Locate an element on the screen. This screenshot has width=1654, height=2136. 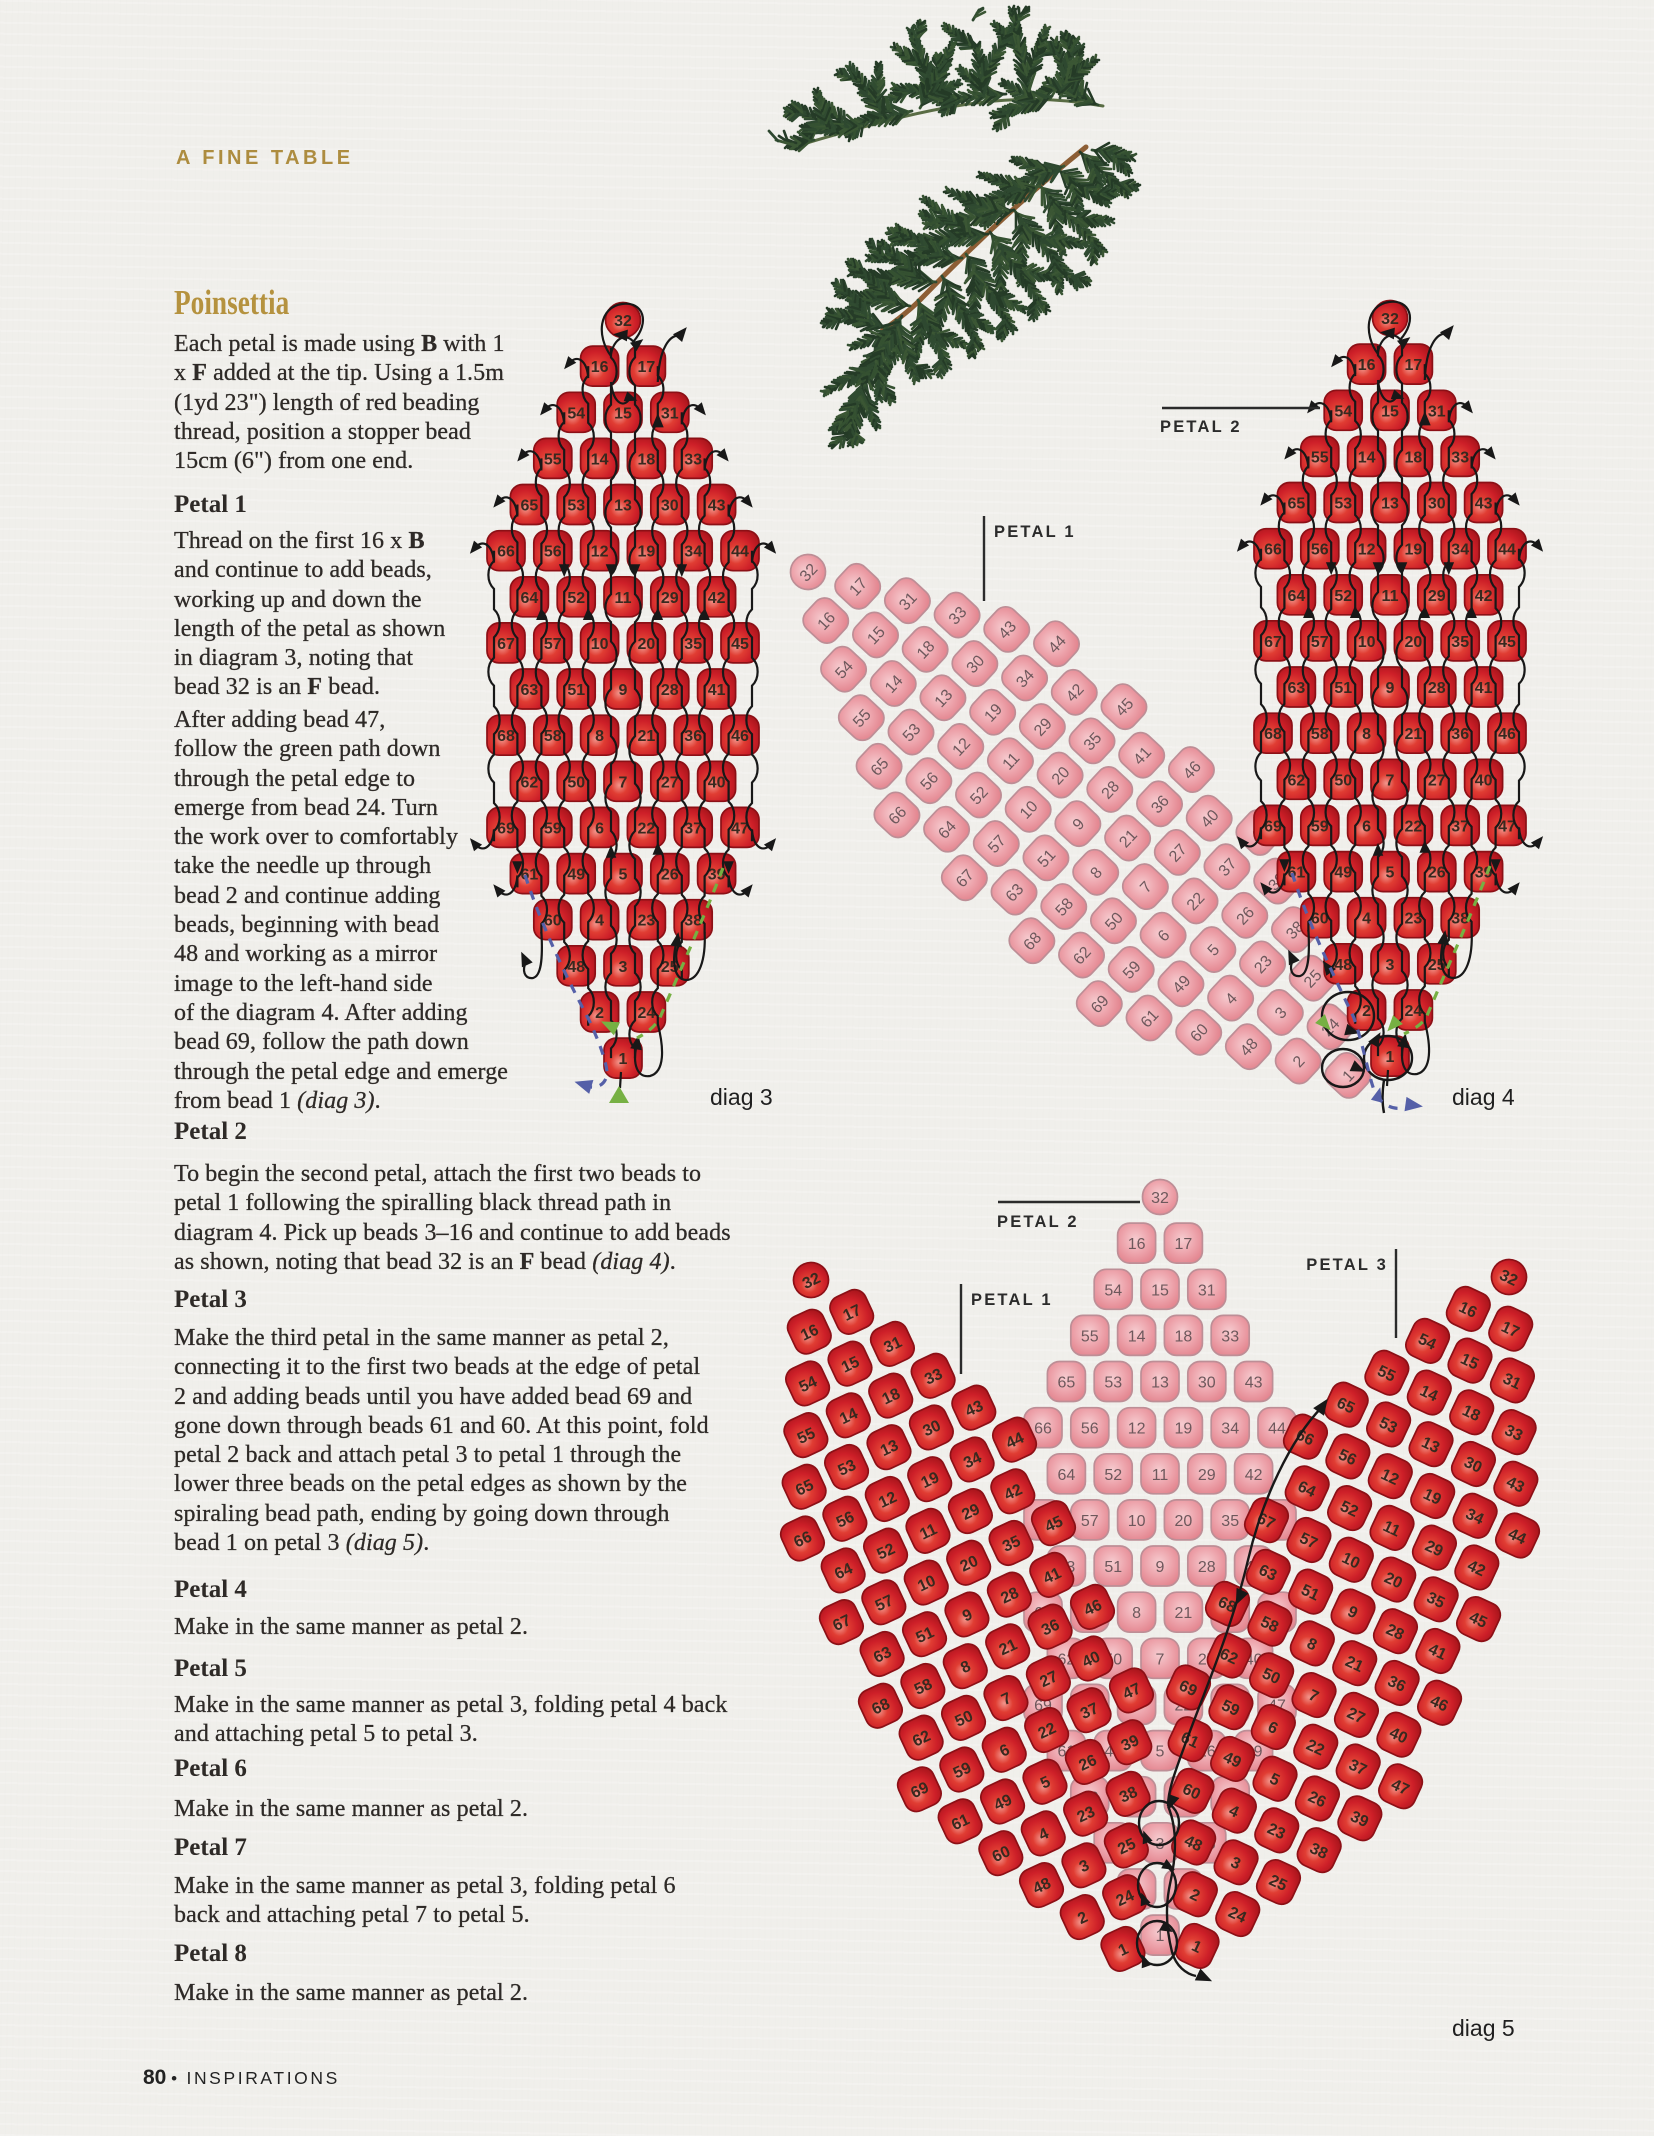
svg-text: 51 is located at coordinates (1113, 1567).